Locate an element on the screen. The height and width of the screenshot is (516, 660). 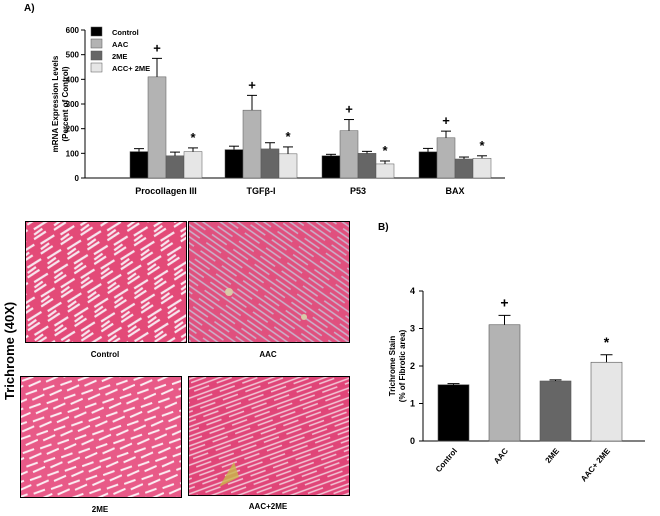
micrograph-2me is located at coordinates (101, 437).